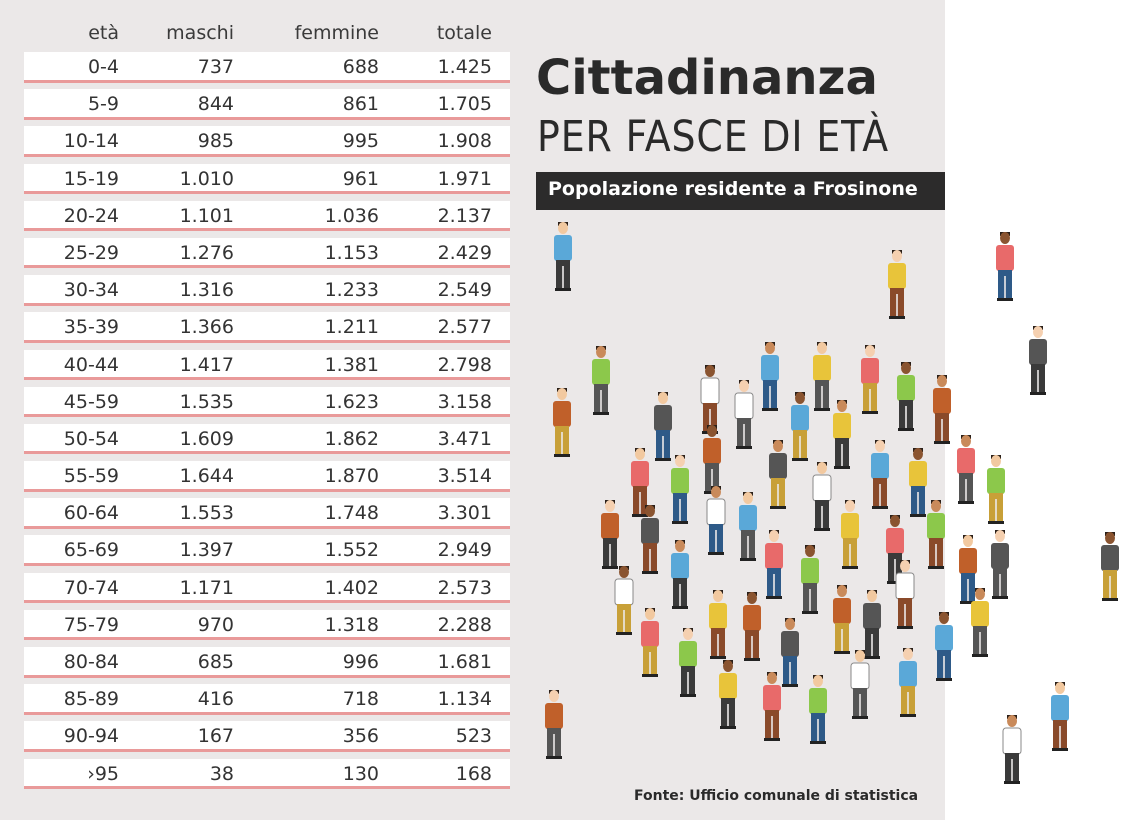 Image resolution: width=1140 pixels, height=820 pixels. What do you see at coordinates (206, 513) in the screenshot?
I see `cell-maschi: 1.553` at bounding box center [206, 513].